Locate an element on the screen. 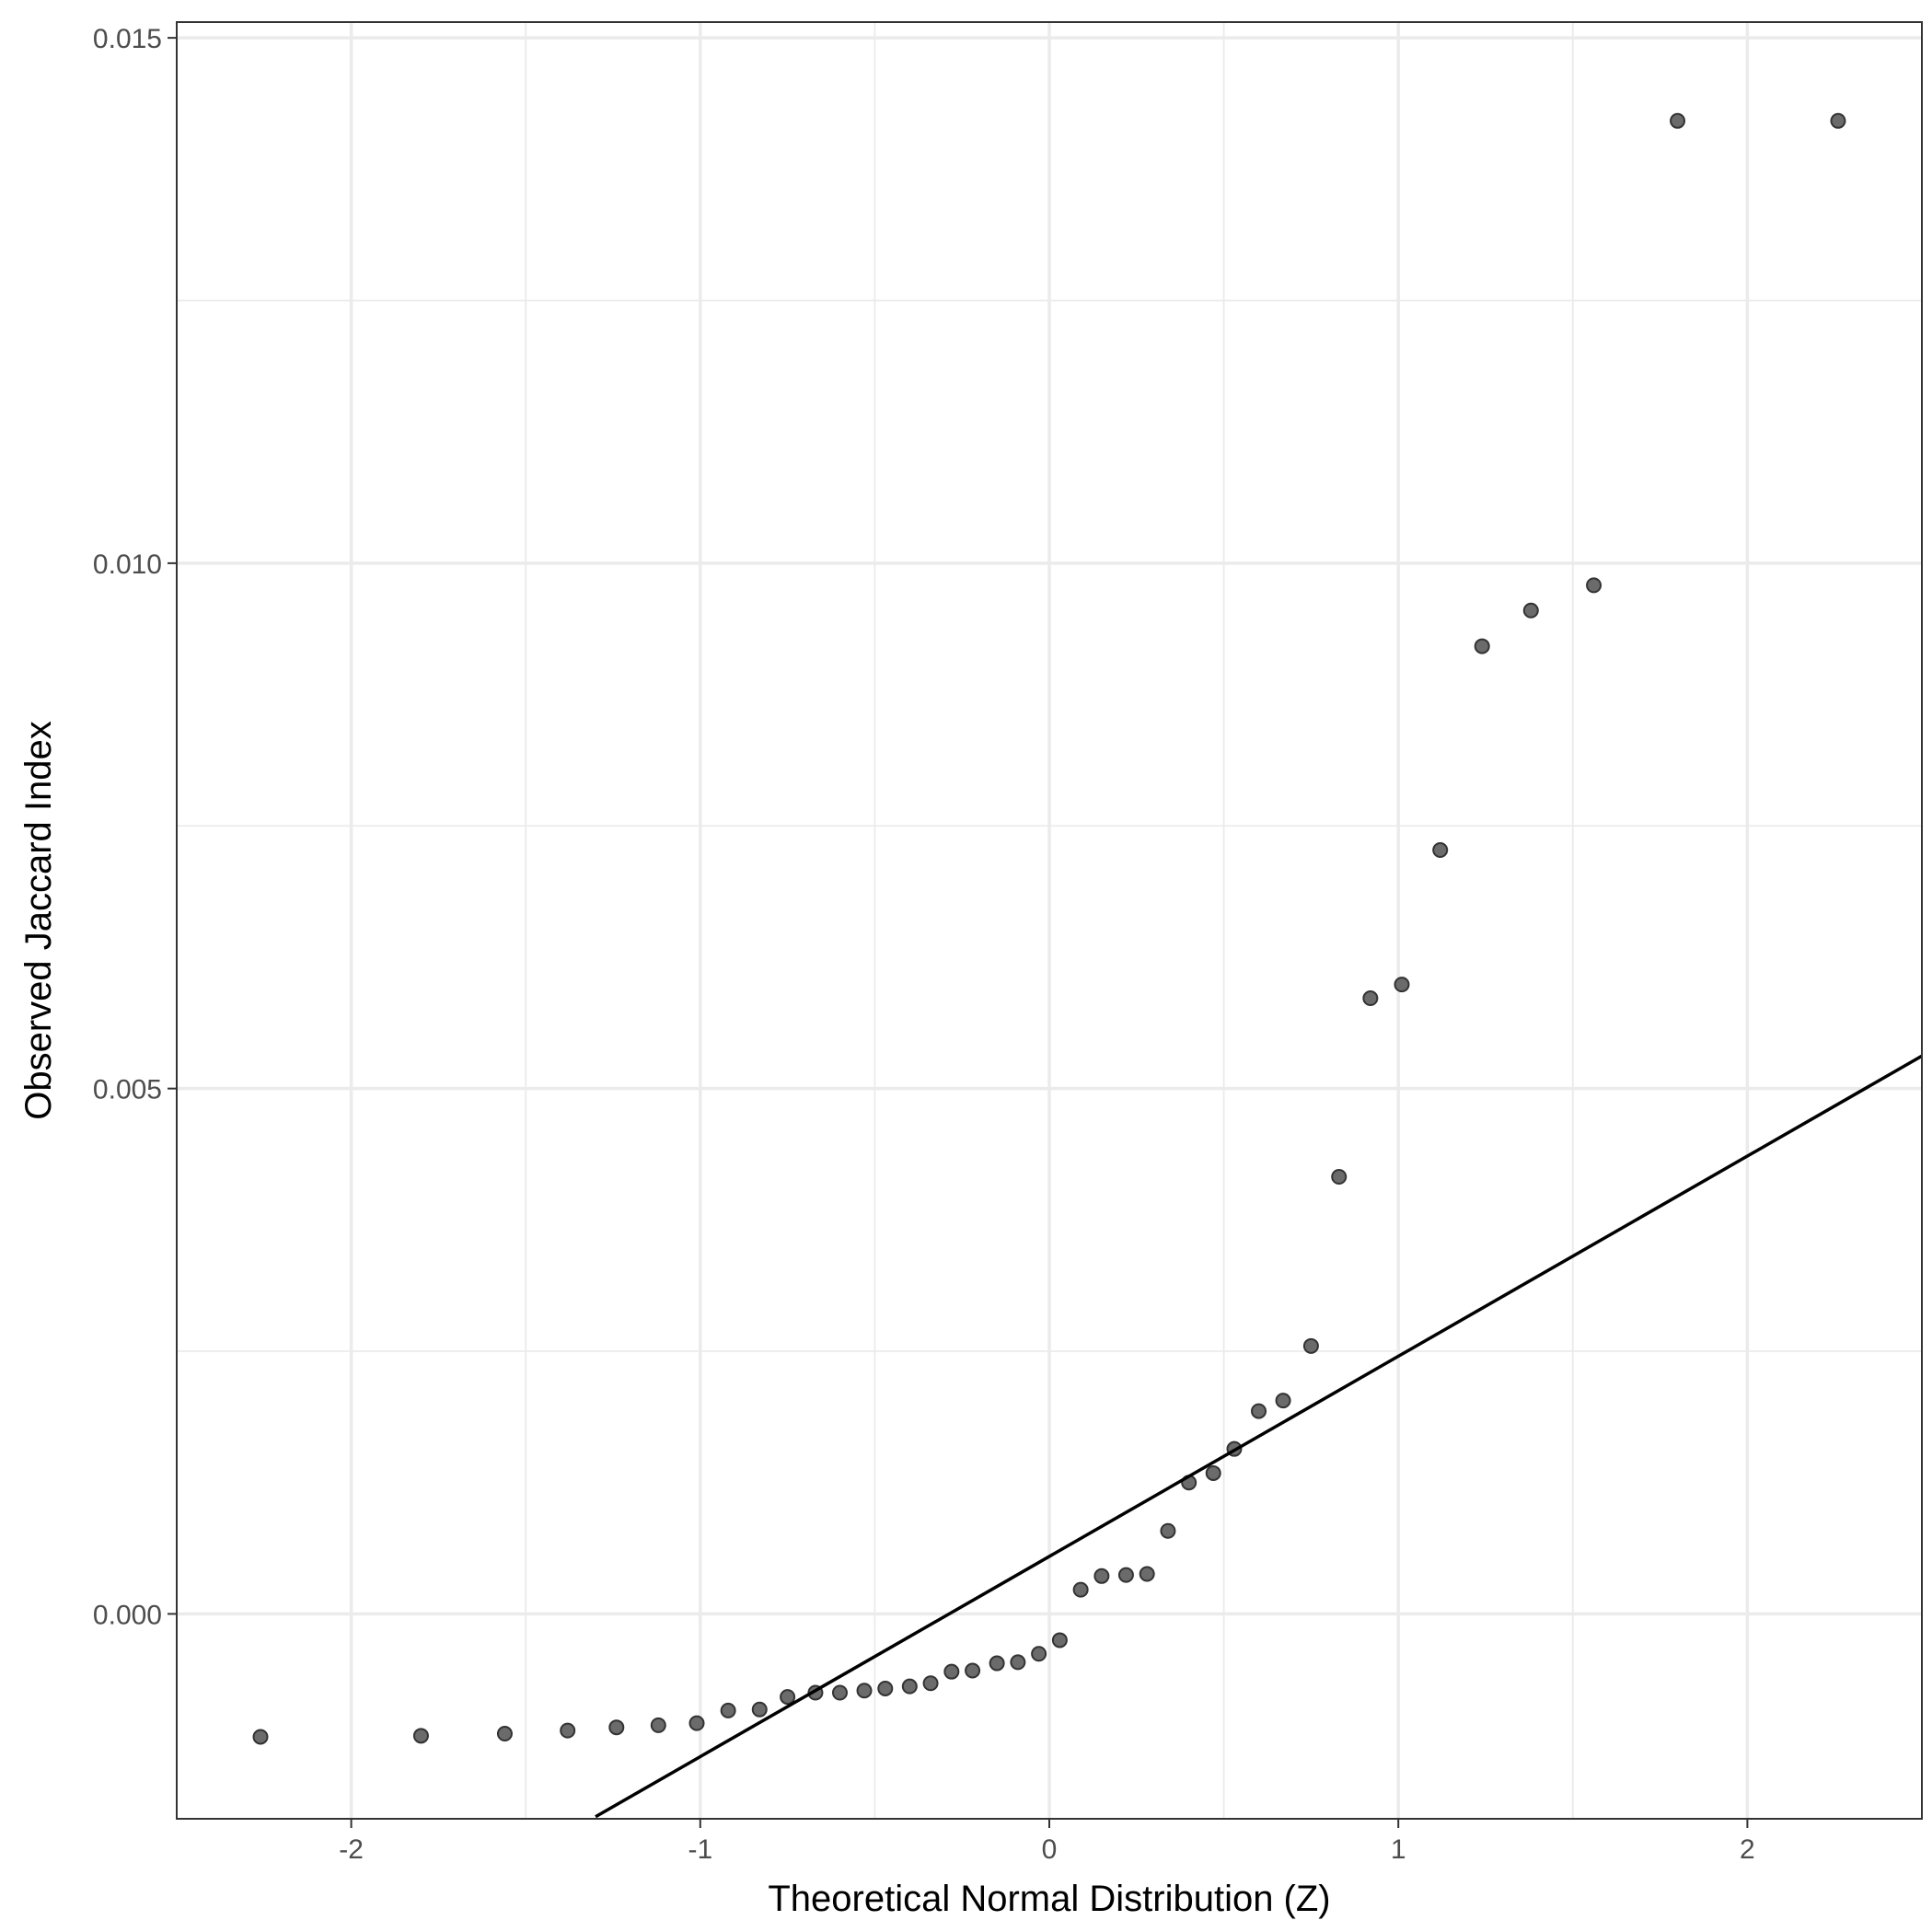 The image size is (1932, 1932). y-axis-title: Observed Jaccard Index is located at coordinates (38, 921).